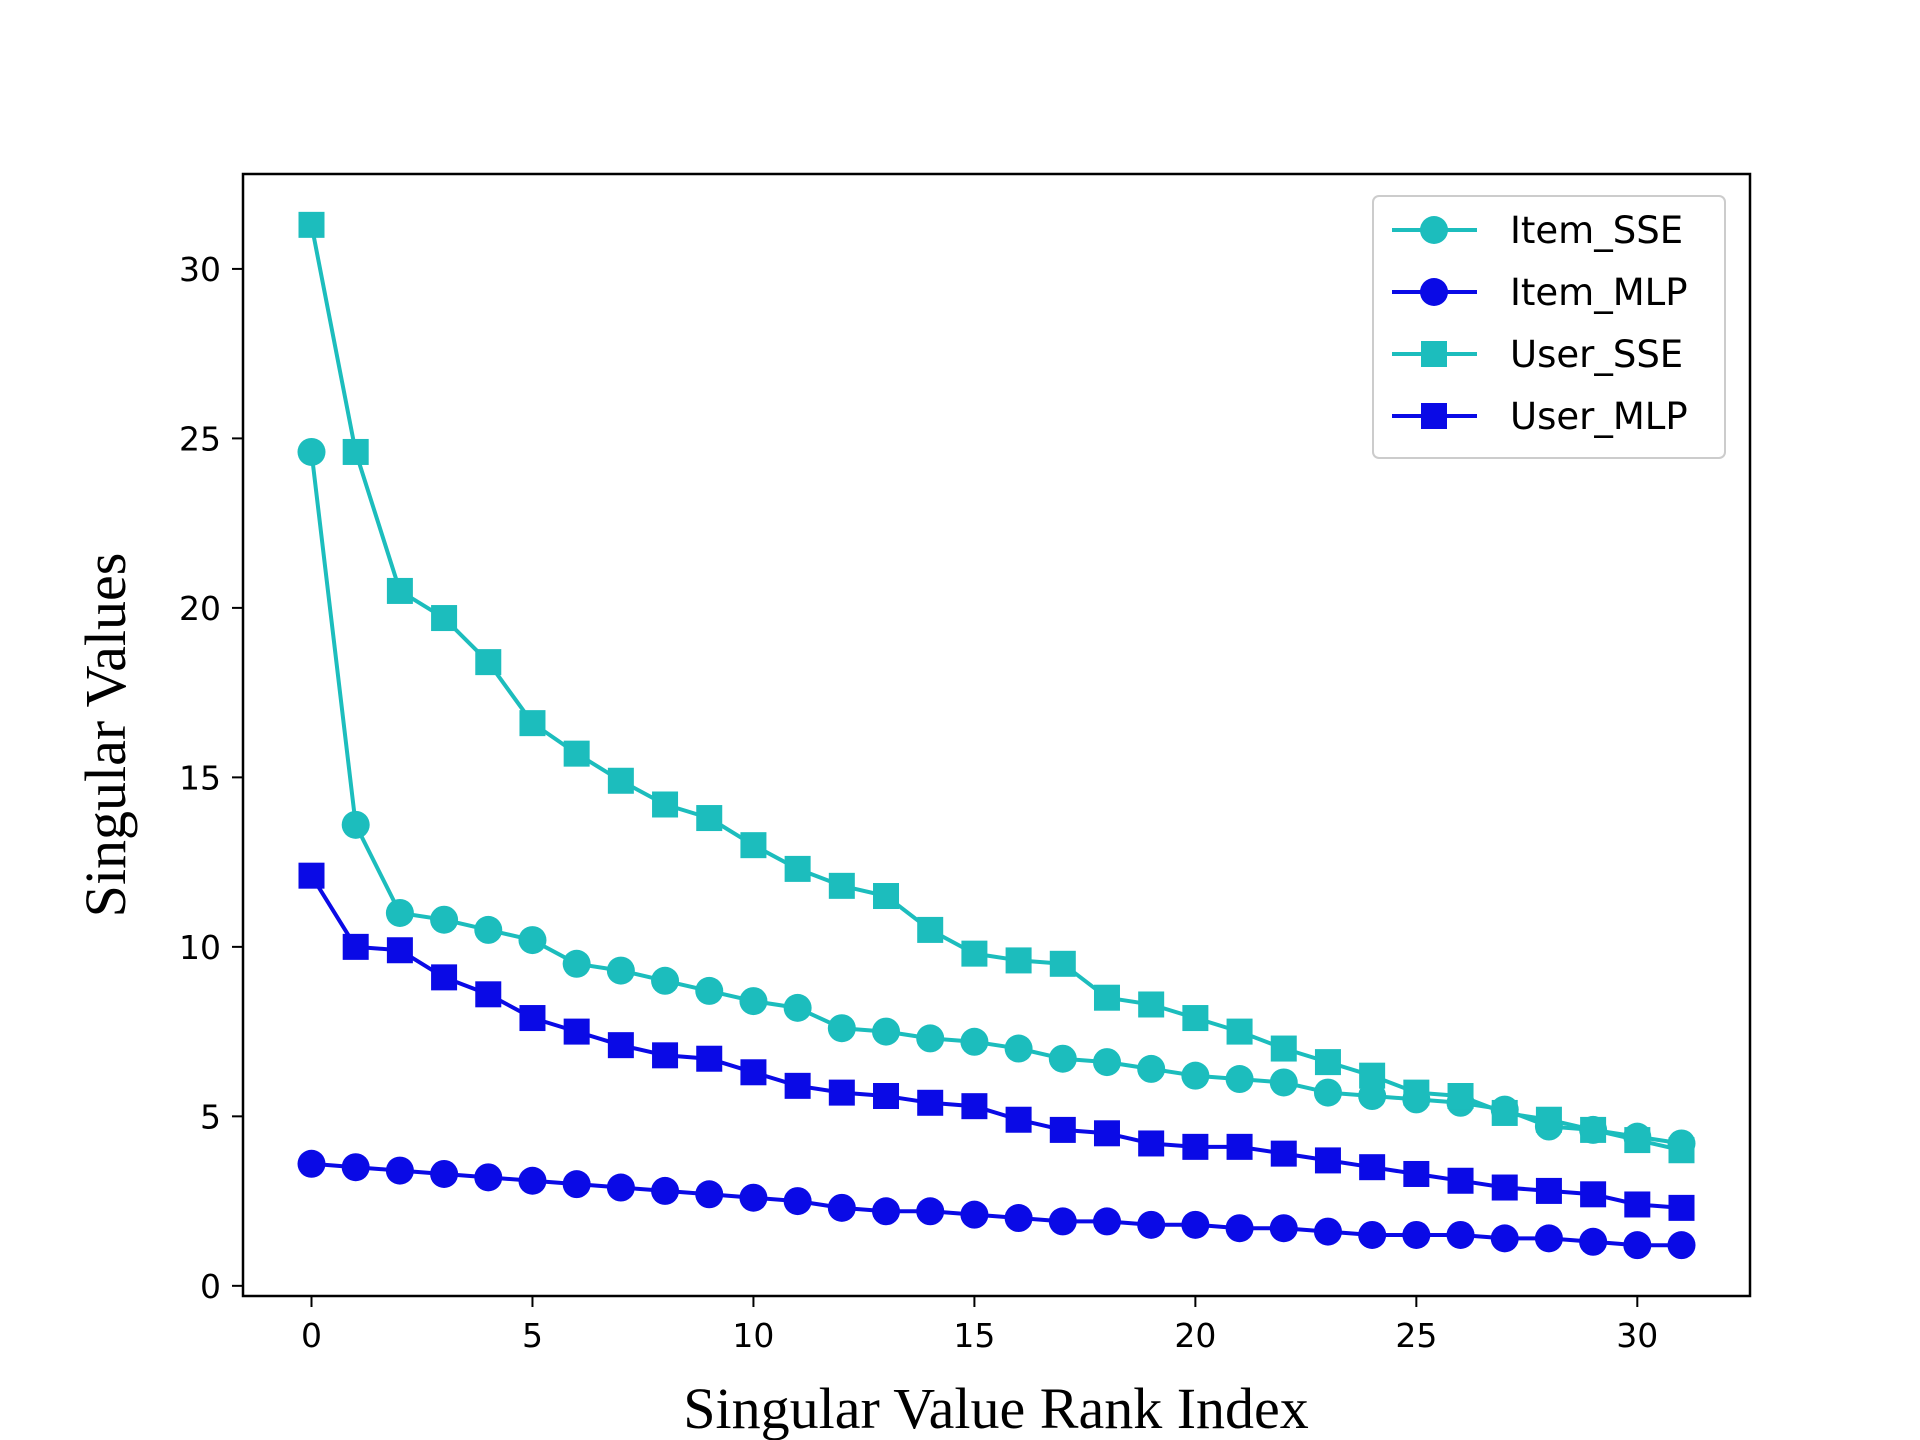 The height and width of the screenshot is (1440, 1920). What do you see at coordinates (210, 1116) in the screenshot?
I see `y-tick-label: 5` at bounding box center [210, 1116].